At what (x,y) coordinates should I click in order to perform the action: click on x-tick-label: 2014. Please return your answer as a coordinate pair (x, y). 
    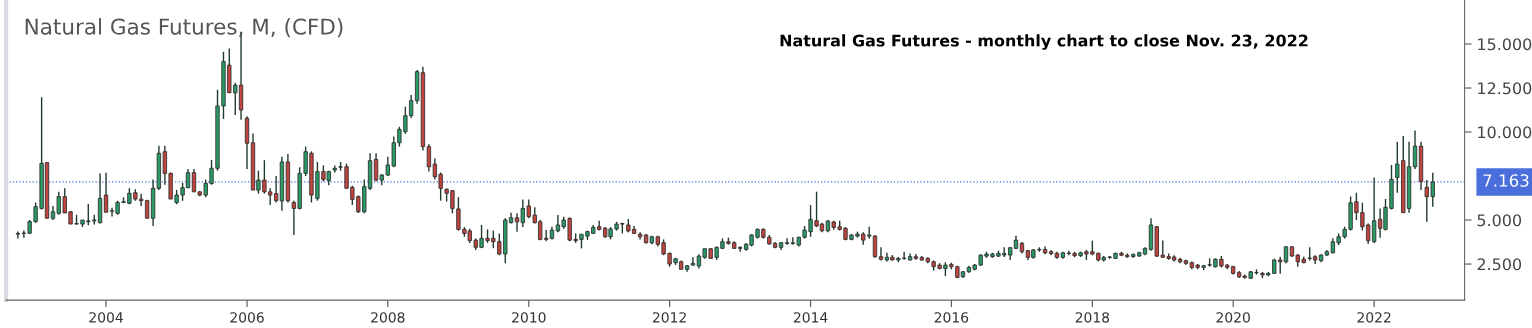
    Looking at the image, I should click on (810, 317).